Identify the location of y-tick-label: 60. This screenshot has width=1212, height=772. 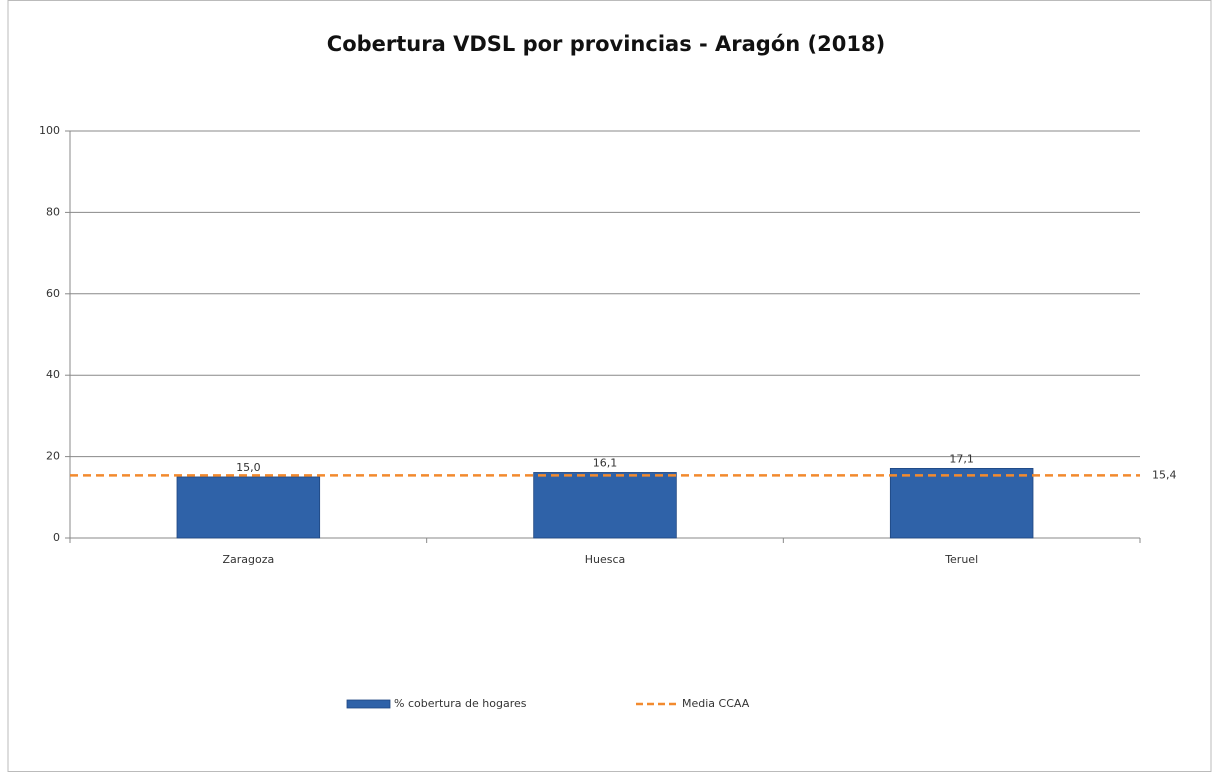
(53, 293).